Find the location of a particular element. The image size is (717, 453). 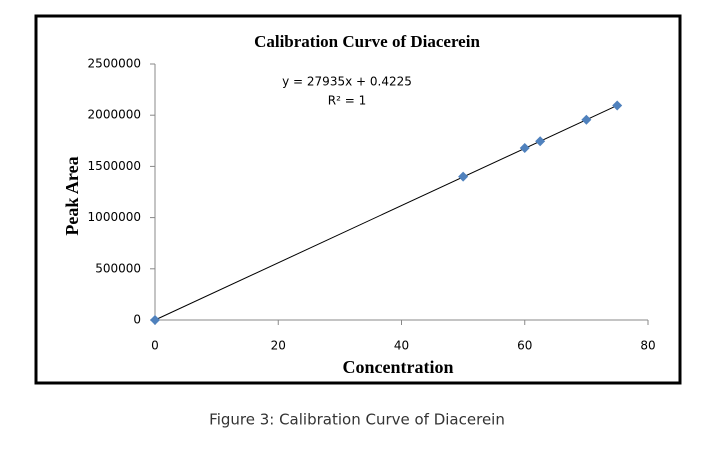

caption: Figure 3: Calibration Curve of Diacerein is located at coordinates (357, 420).